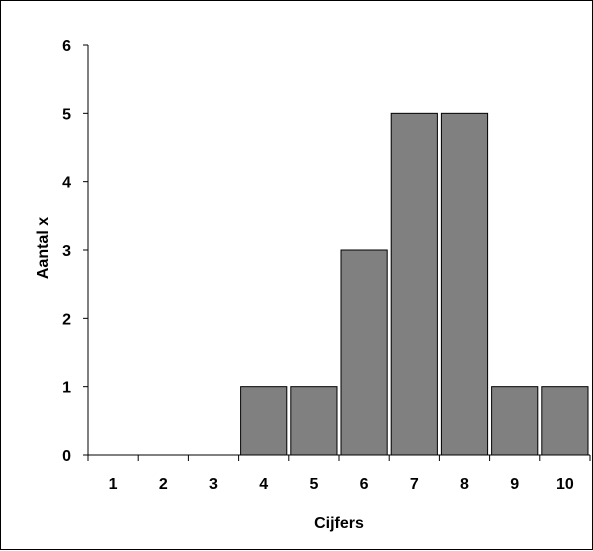  What do you see at coordinates (66, 46) in the screenshot?
I see `y-tick-label: 6` at bounding box center [66, 46].